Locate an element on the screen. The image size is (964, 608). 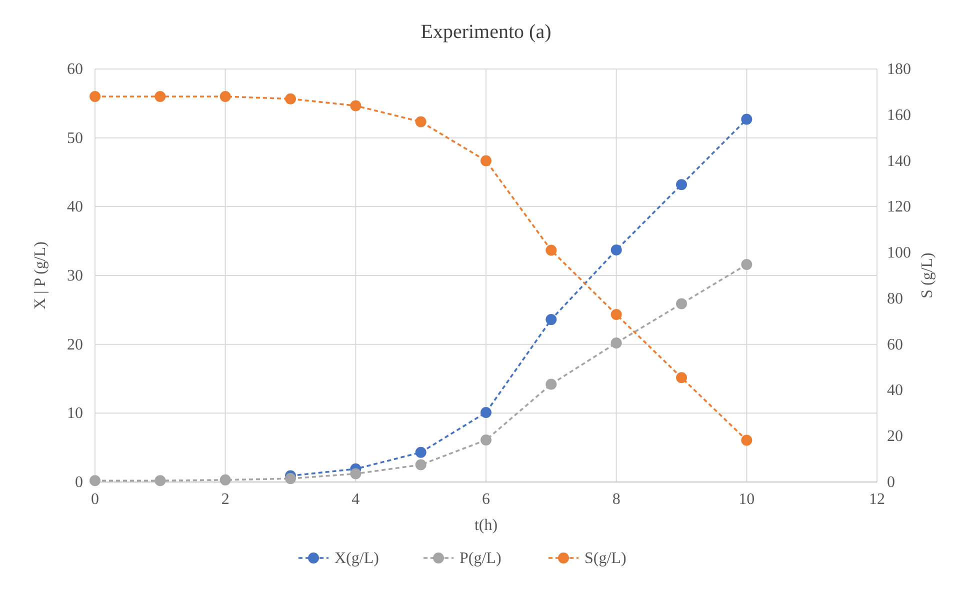
y-tick-label: 10 is located at coordinates (75, 413).